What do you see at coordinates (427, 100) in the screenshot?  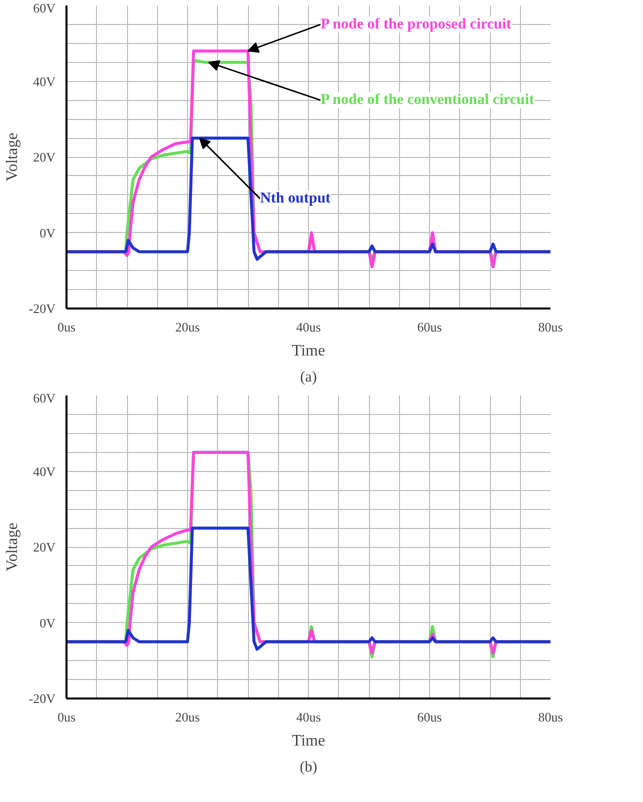 I see `text: P node of the conventional circuit` at bounding box center [427, 100].